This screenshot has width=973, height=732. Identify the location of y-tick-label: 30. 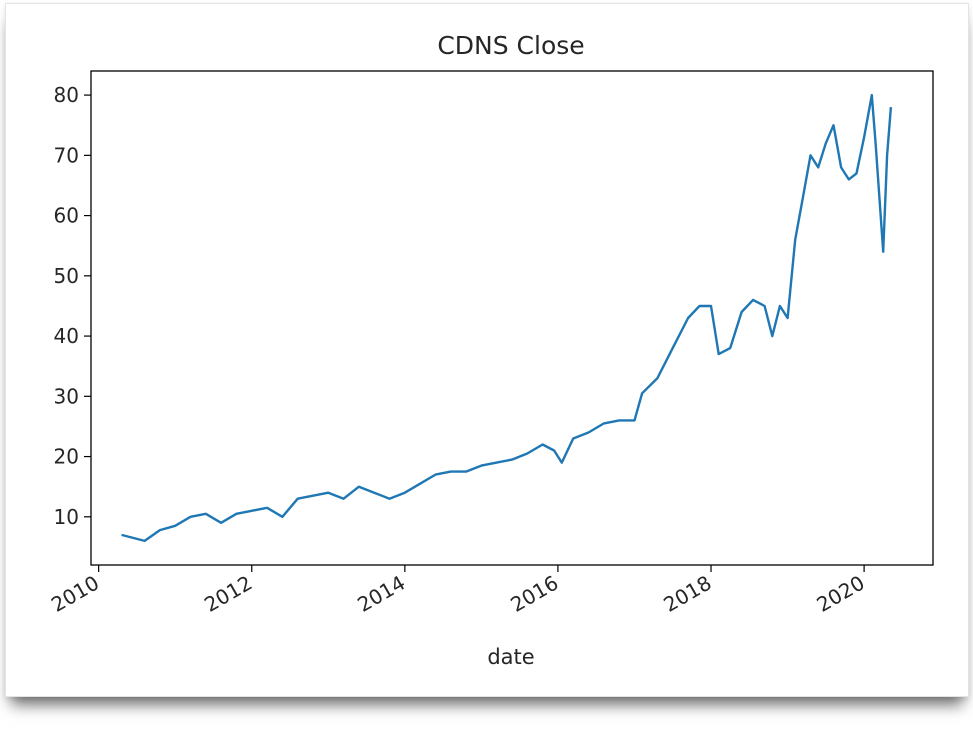
(66, 396).